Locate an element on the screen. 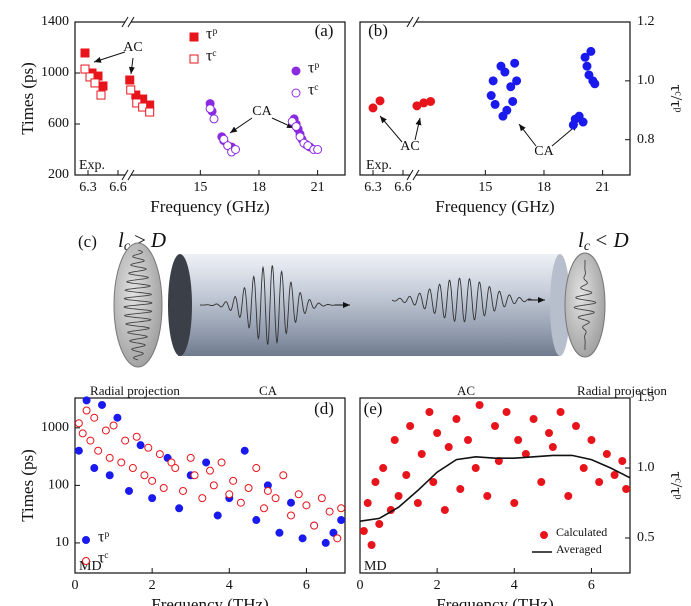  x-tick-label: 6 is located at coordinates (306, 585).